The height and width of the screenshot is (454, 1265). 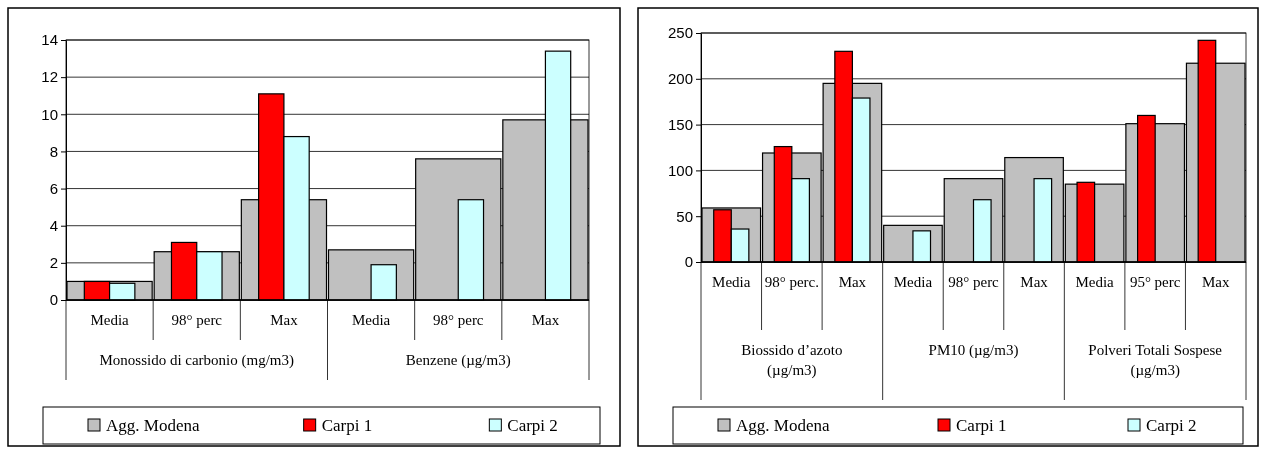 What do you see at coordinates (1155, 282) in the screenshot?
I see `x-tick-label: 95° perc` at bounding box center [1155, 282].